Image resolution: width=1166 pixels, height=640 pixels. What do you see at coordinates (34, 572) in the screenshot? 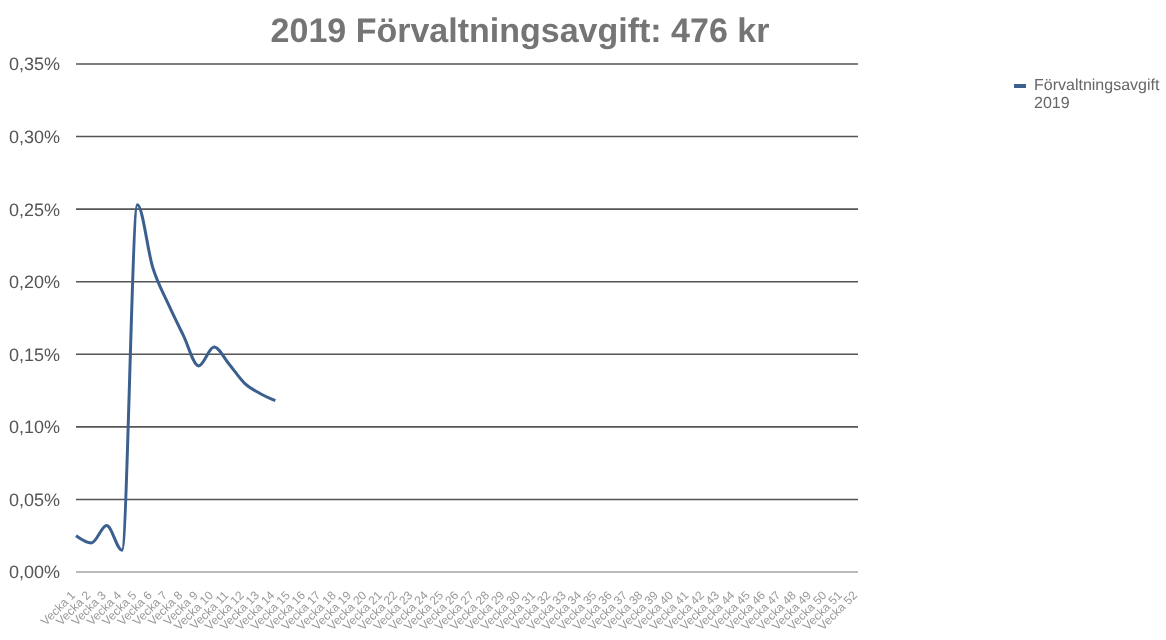
I see `y-tick-label: 0,00%` at bounding box center [34, 572].